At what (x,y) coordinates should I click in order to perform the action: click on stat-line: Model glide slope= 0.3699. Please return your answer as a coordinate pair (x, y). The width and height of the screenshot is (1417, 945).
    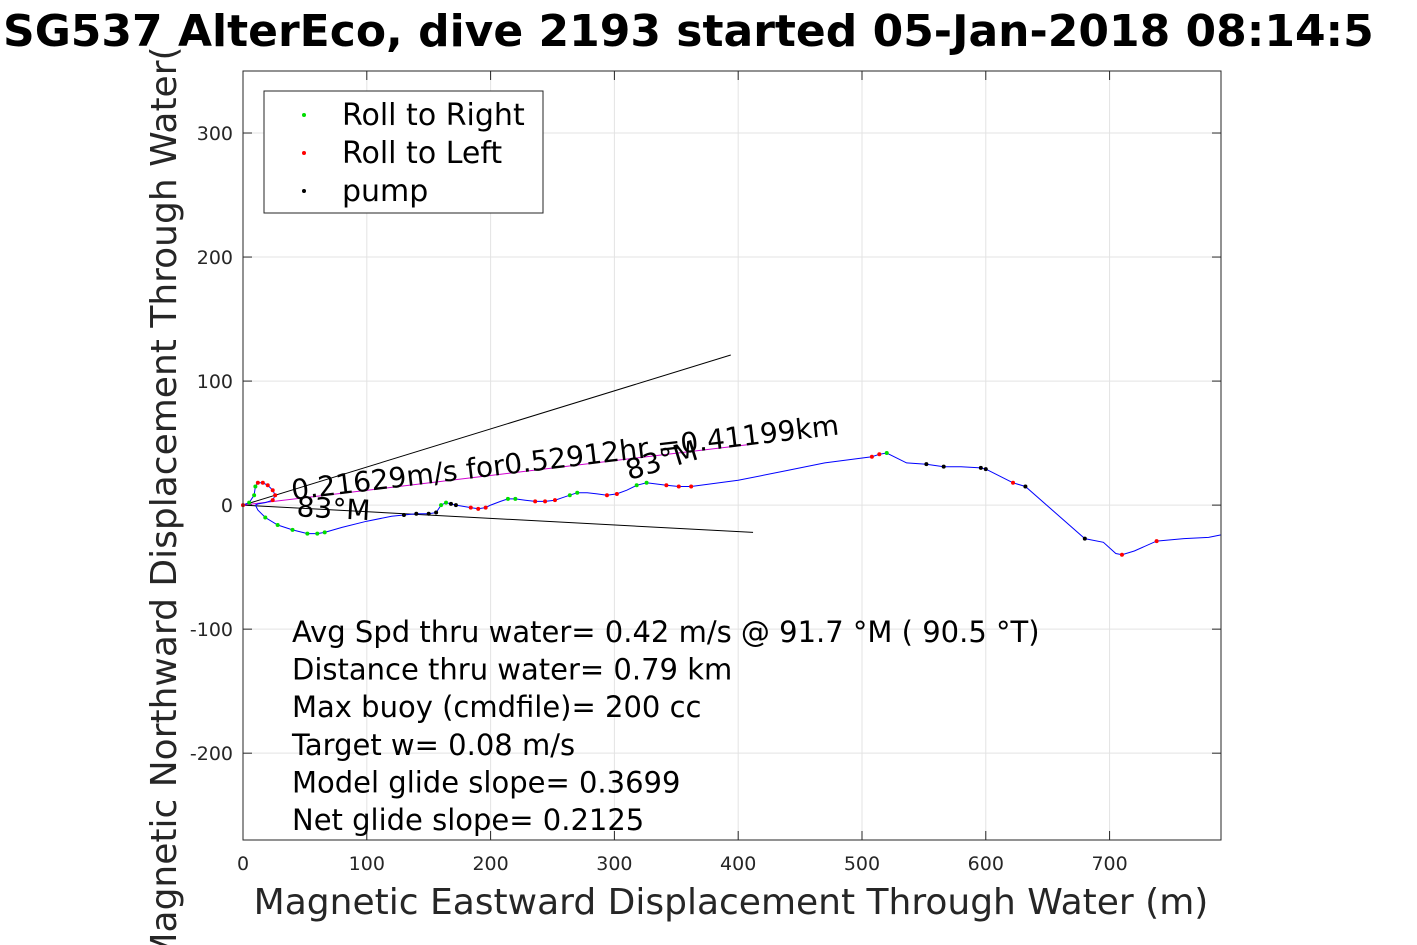
    Looking at the image, I should click on (486, 782).